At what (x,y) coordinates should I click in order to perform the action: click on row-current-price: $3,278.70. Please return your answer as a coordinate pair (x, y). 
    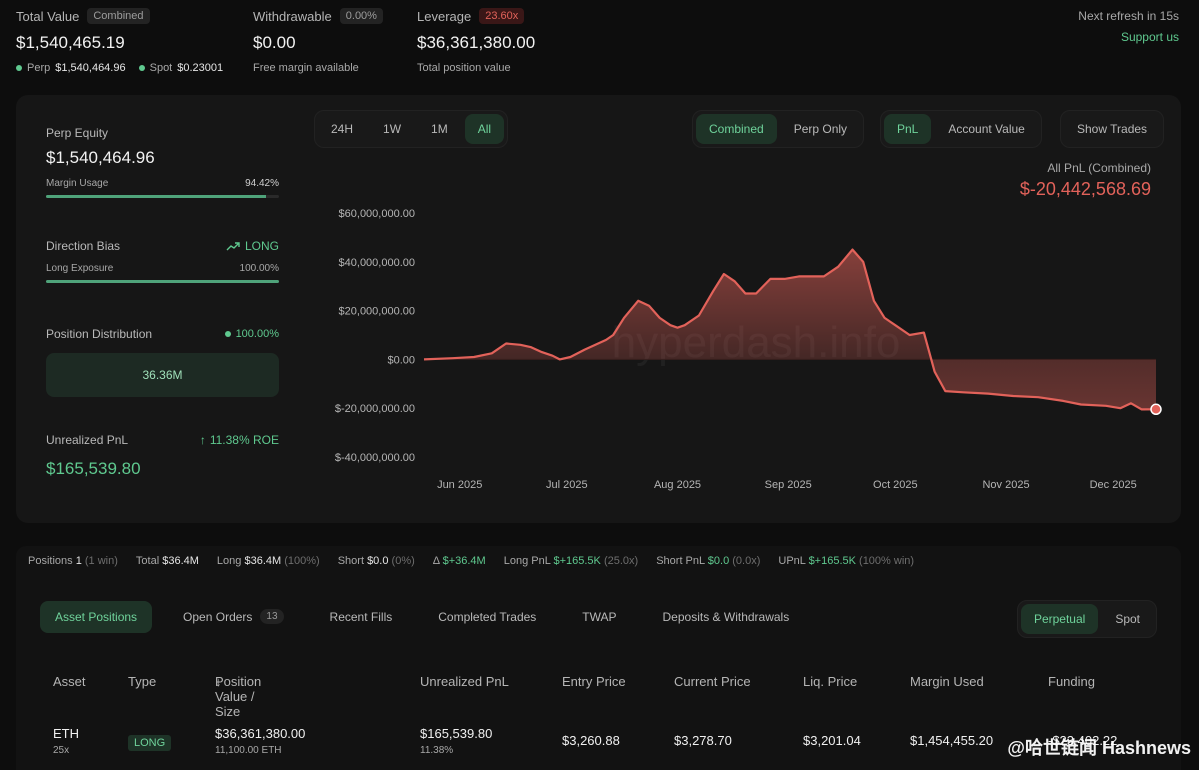
    Looking at the image, I should click on (703, 740).